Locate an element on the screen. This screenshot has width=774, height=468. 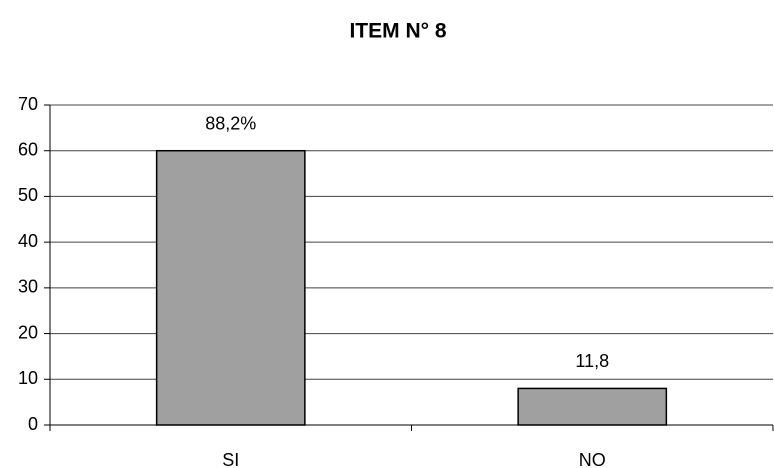
chart-title: ITEM N° 8 is located at coordinates (397, 31).